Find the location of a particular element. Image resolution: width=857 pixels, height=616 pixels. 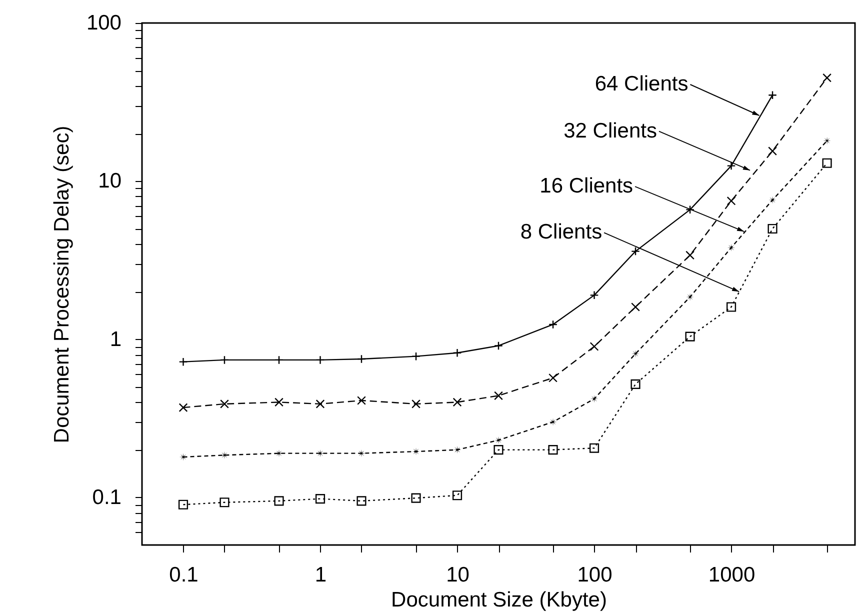

x-tick-label: 100 is located at coordinates (594, 575).